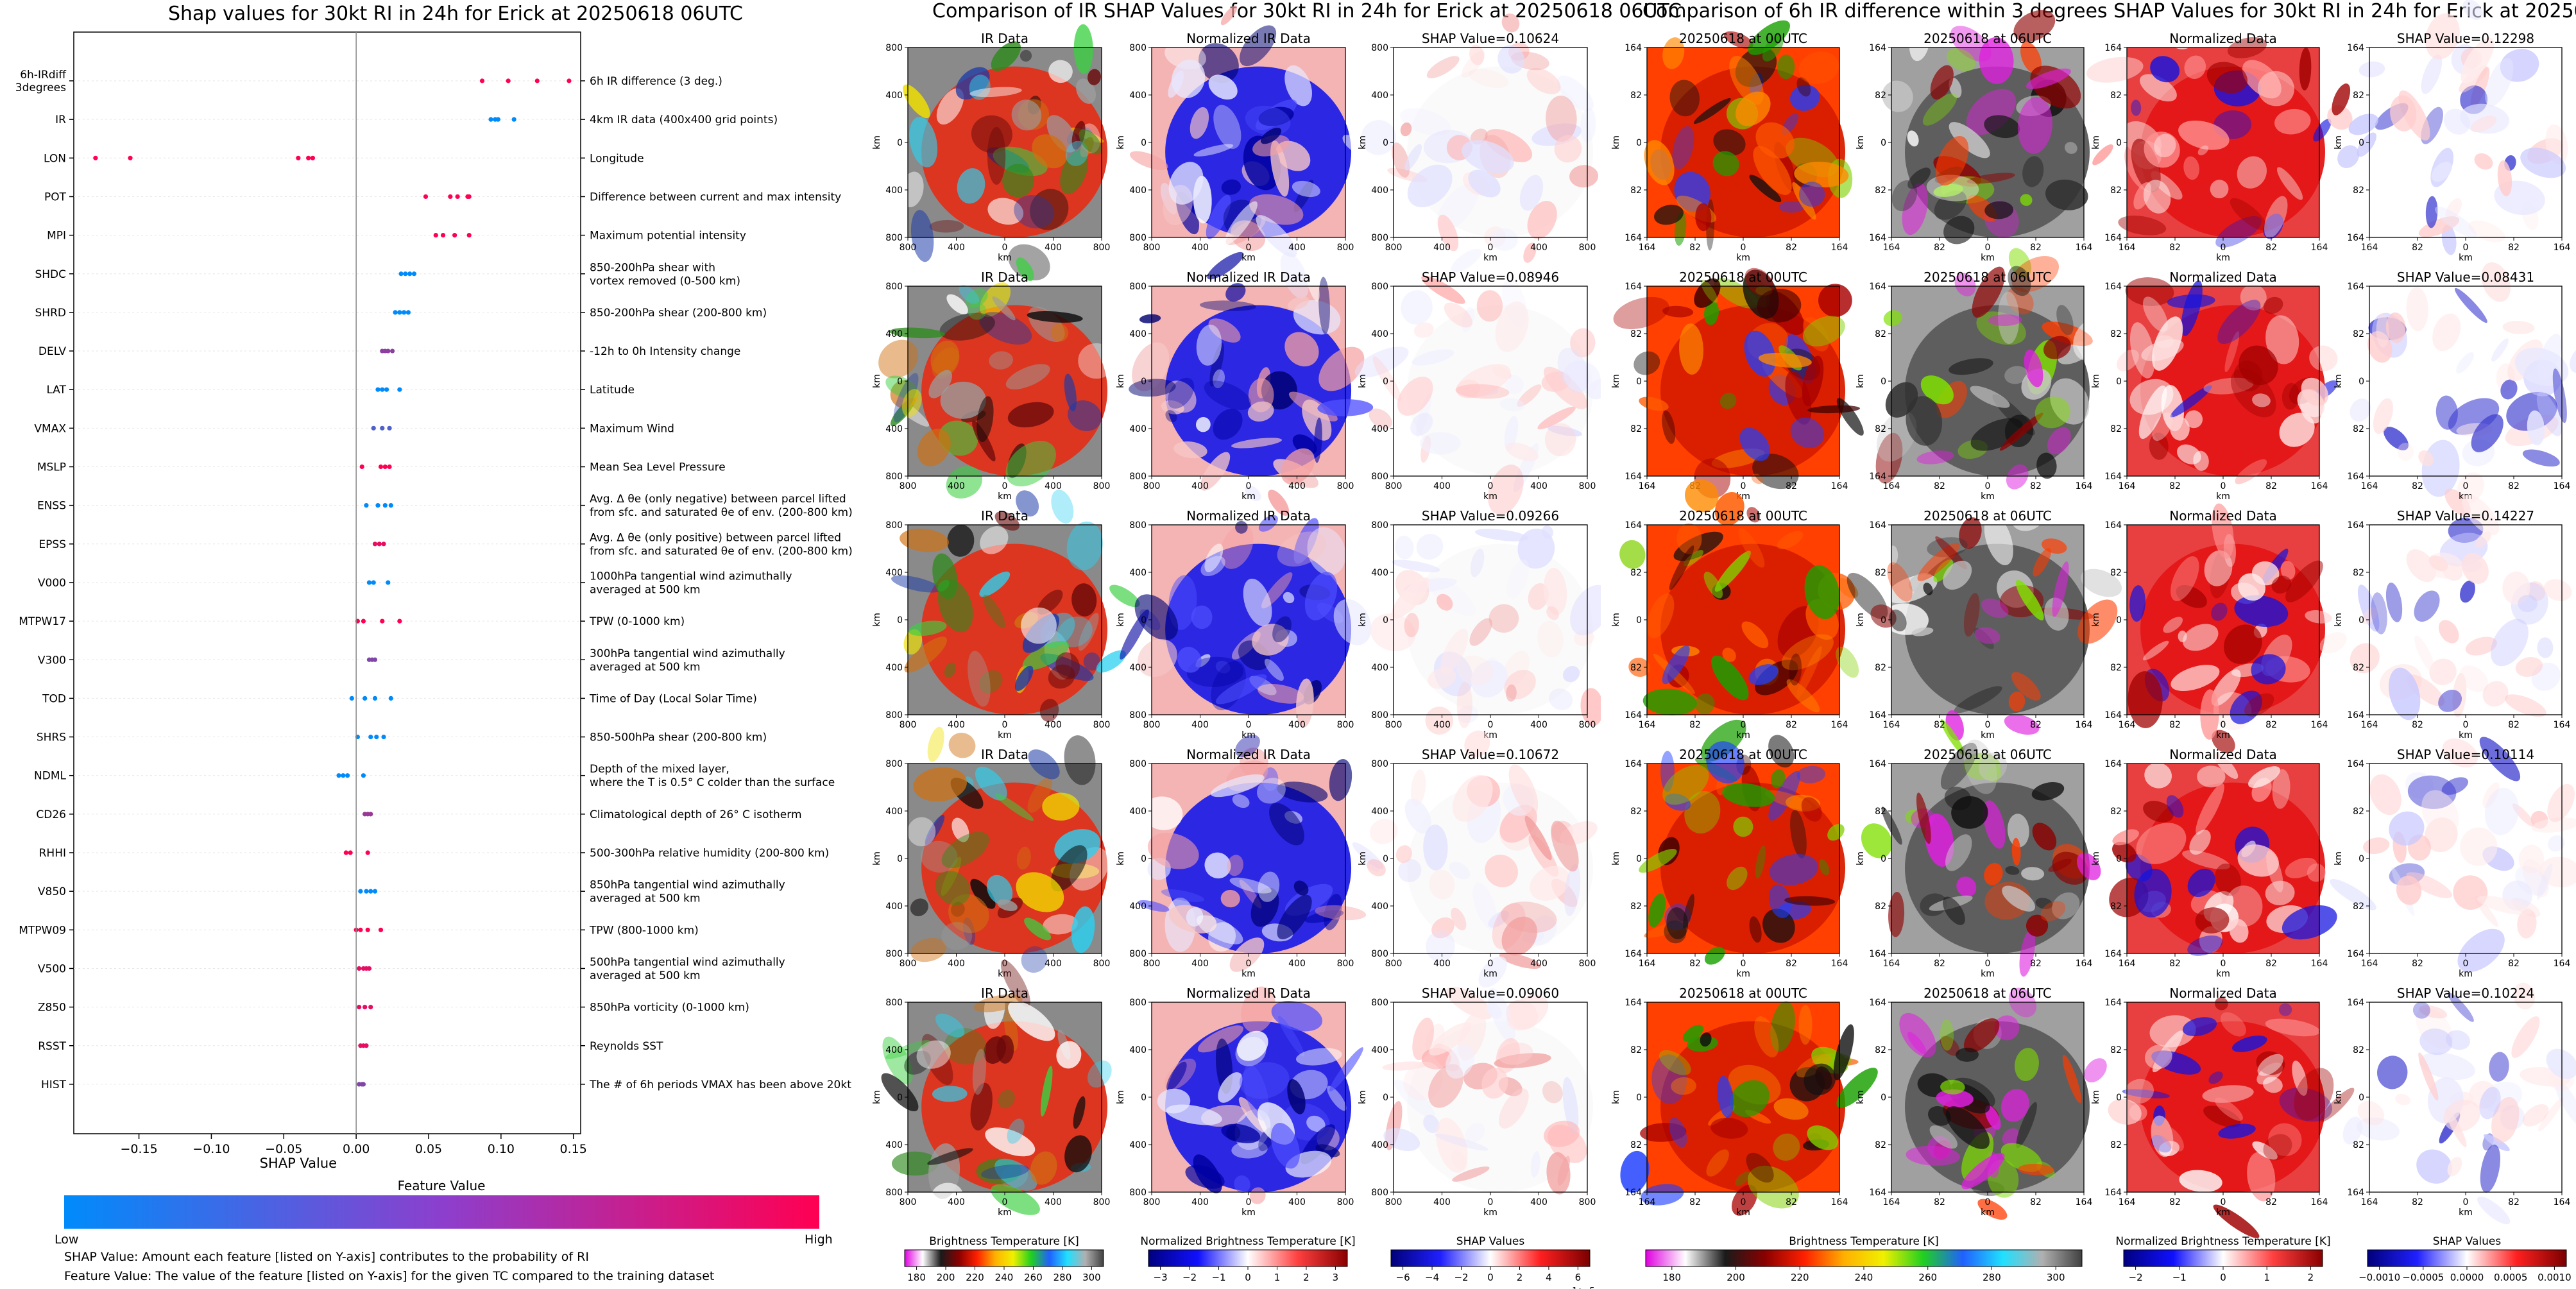 Image resolution: width=2576 pixels, height=1289 pixels. I want to click on feature-code-label: 3degrees, so click(40, 87).